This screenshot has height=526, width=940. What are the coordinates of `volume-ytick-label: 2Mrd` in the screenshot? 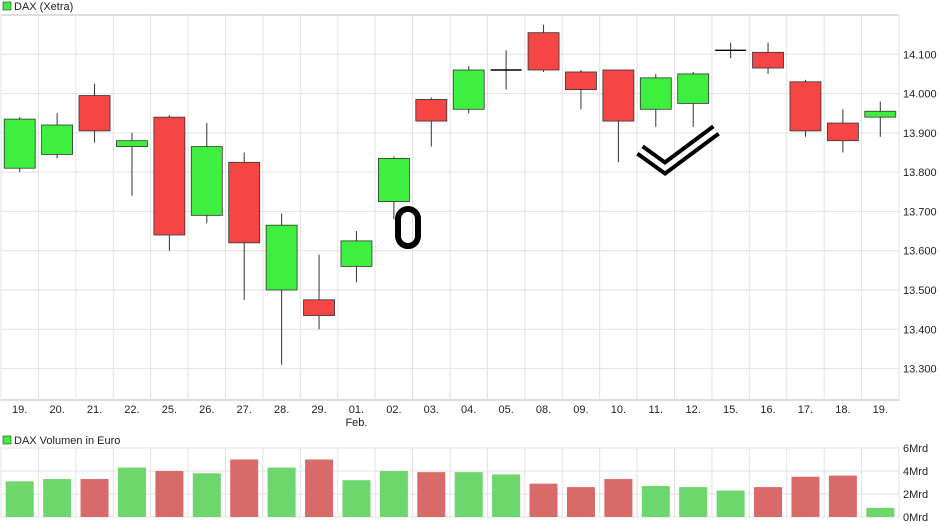 It's located at (915, 495).